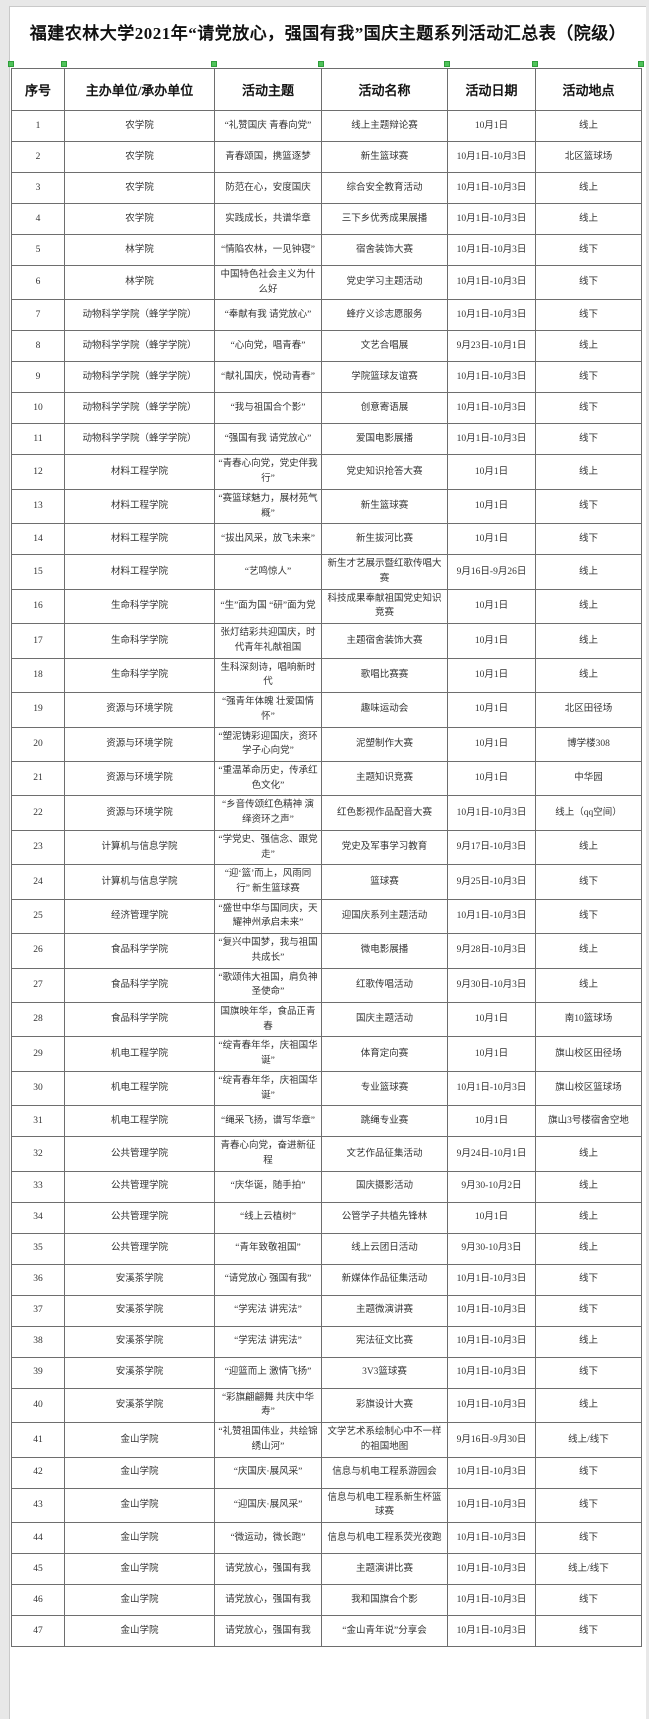 This screenshot has width=649, height=1719. What do you see at coordinates (268, 126) in the screenshot?
I see `cell-theme: “礼赞国庆 青春向党”` at bounding box center [268, 126].